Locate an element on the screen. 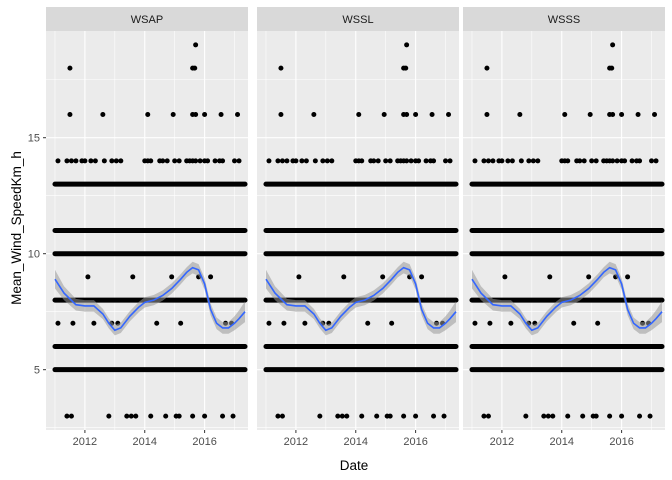 This screenshot has width=672, height=480. x-axis: 2012 2014 2016 2012 2014 2016 2012 2014 2016 is located at coordinates (353, 439).